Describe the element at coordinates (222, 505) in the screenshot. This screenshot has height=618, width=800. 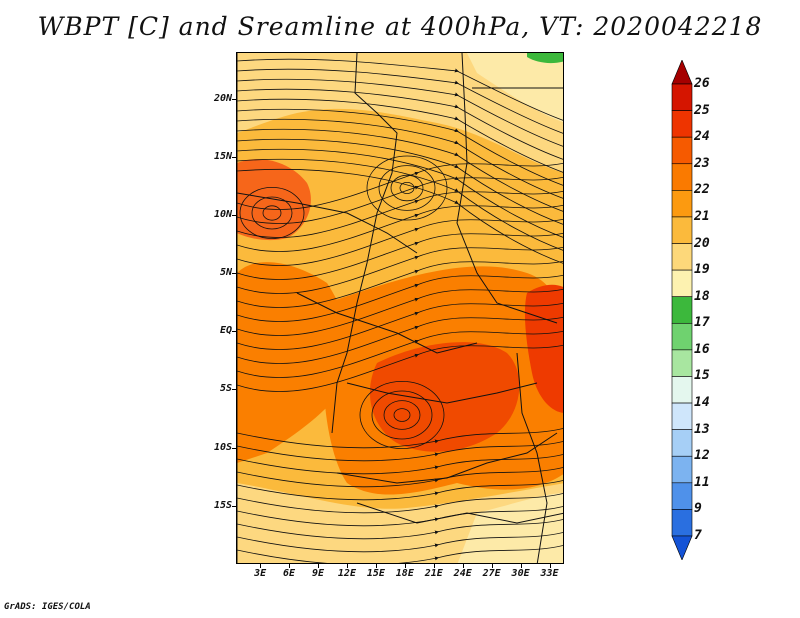
I see `lat-tick-label: 15S` at that location.